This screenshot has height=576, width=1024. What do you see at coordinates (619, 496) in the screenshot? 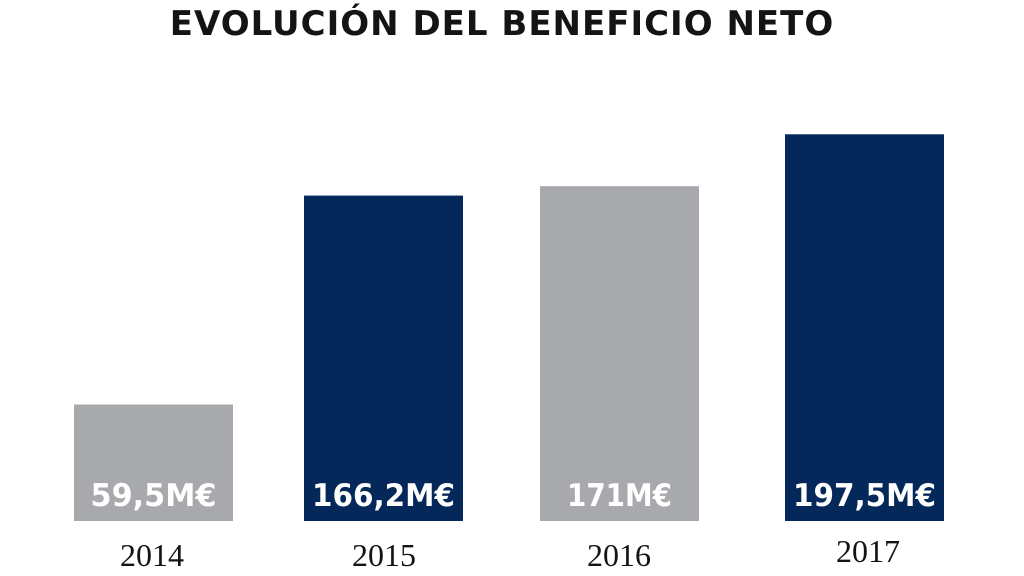
I see `data-label-2016: 171M€` at bounding box center [619, 496].